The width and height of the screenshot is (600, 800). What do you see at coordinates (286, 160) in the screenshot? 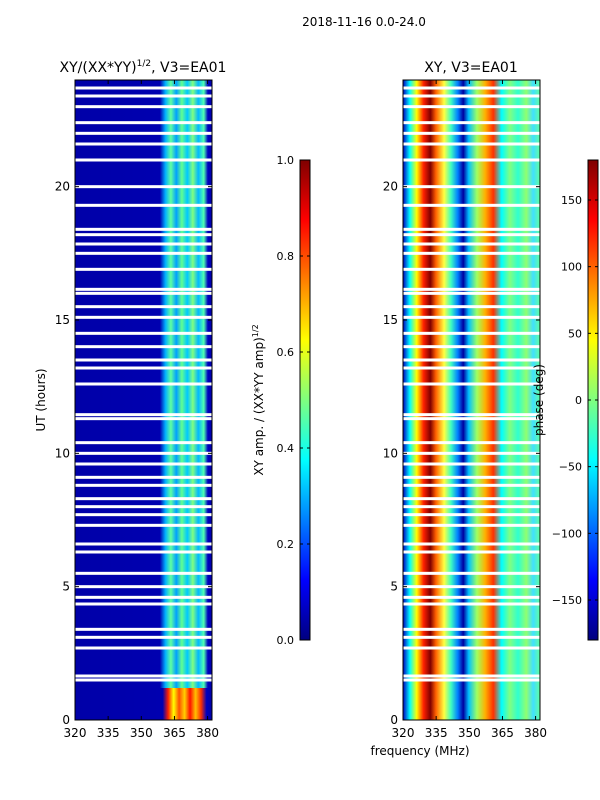
I see `colorbar-tick-label: 1.0` at bounding box center [286, 160].